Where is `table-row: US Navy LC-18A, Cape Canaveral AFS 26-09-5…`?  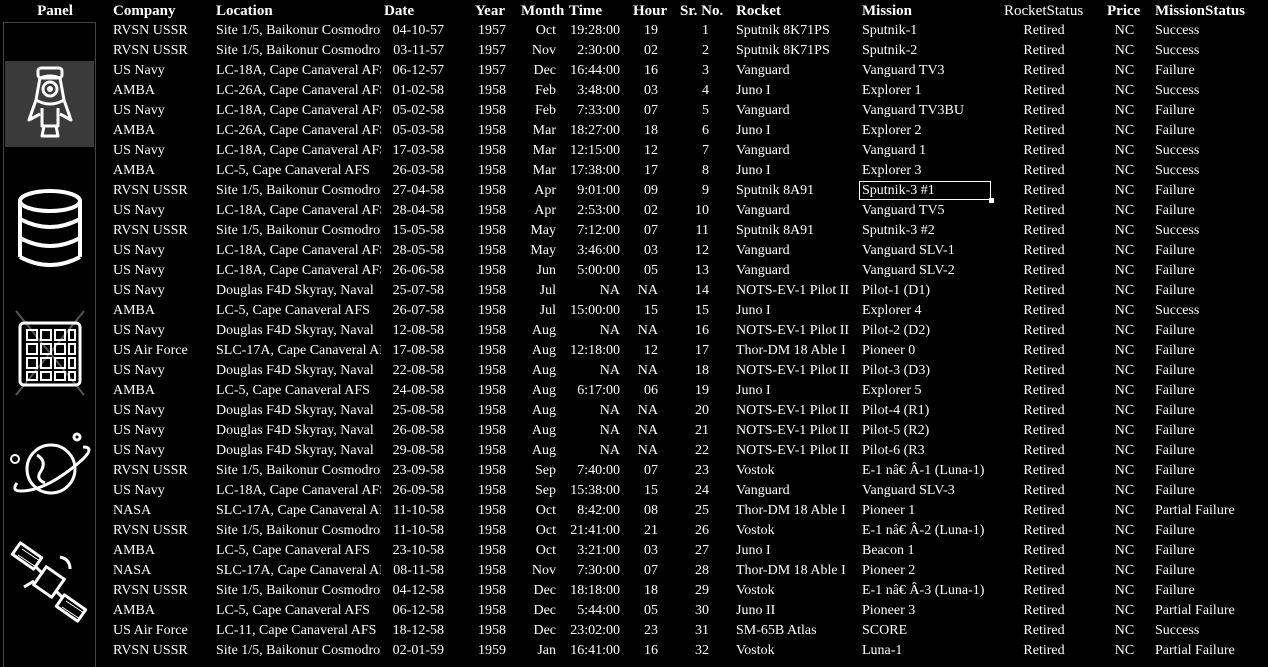
table-row: US Navy LC-18A, Cape Canaveral AFS 26-09-5… is located at coordinates (634, 490).